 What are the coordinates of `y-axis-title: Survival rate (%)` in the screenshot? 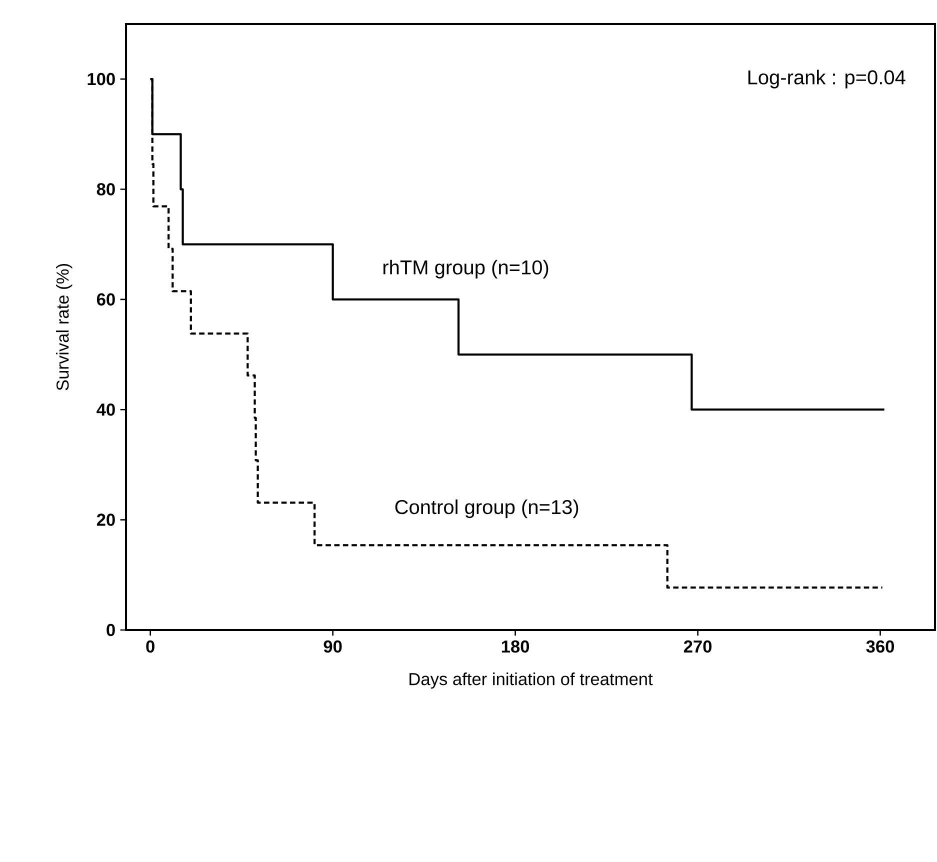 It's located at (64, 327).